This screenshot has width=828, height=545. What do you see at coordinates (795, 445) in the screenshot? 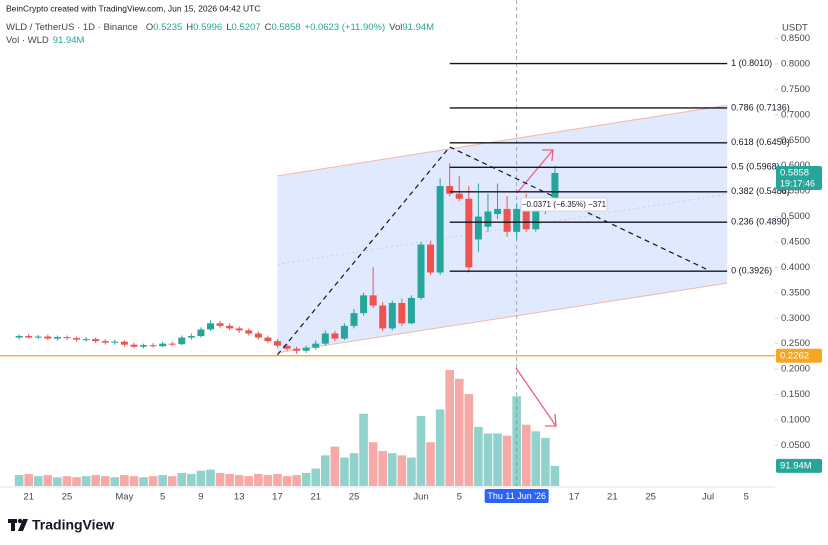
I see `y-tick-label: 0.0500` at bounding box center [795, 445].